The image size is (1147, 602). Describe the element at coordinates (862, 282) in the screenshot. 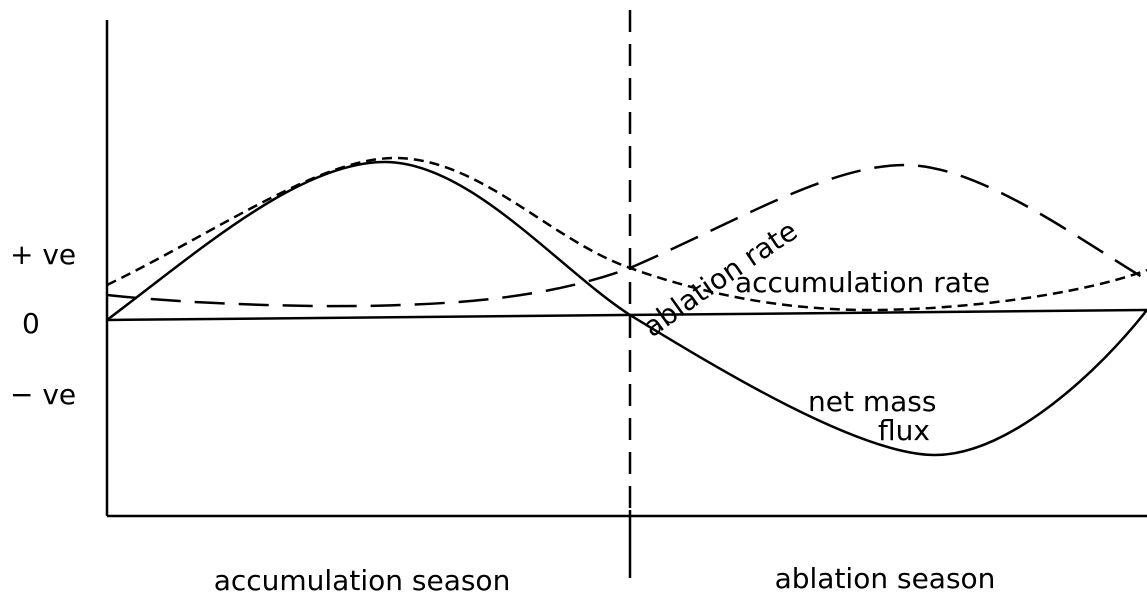

I see `accumulation-rate-label: accumulation rate` at that location.